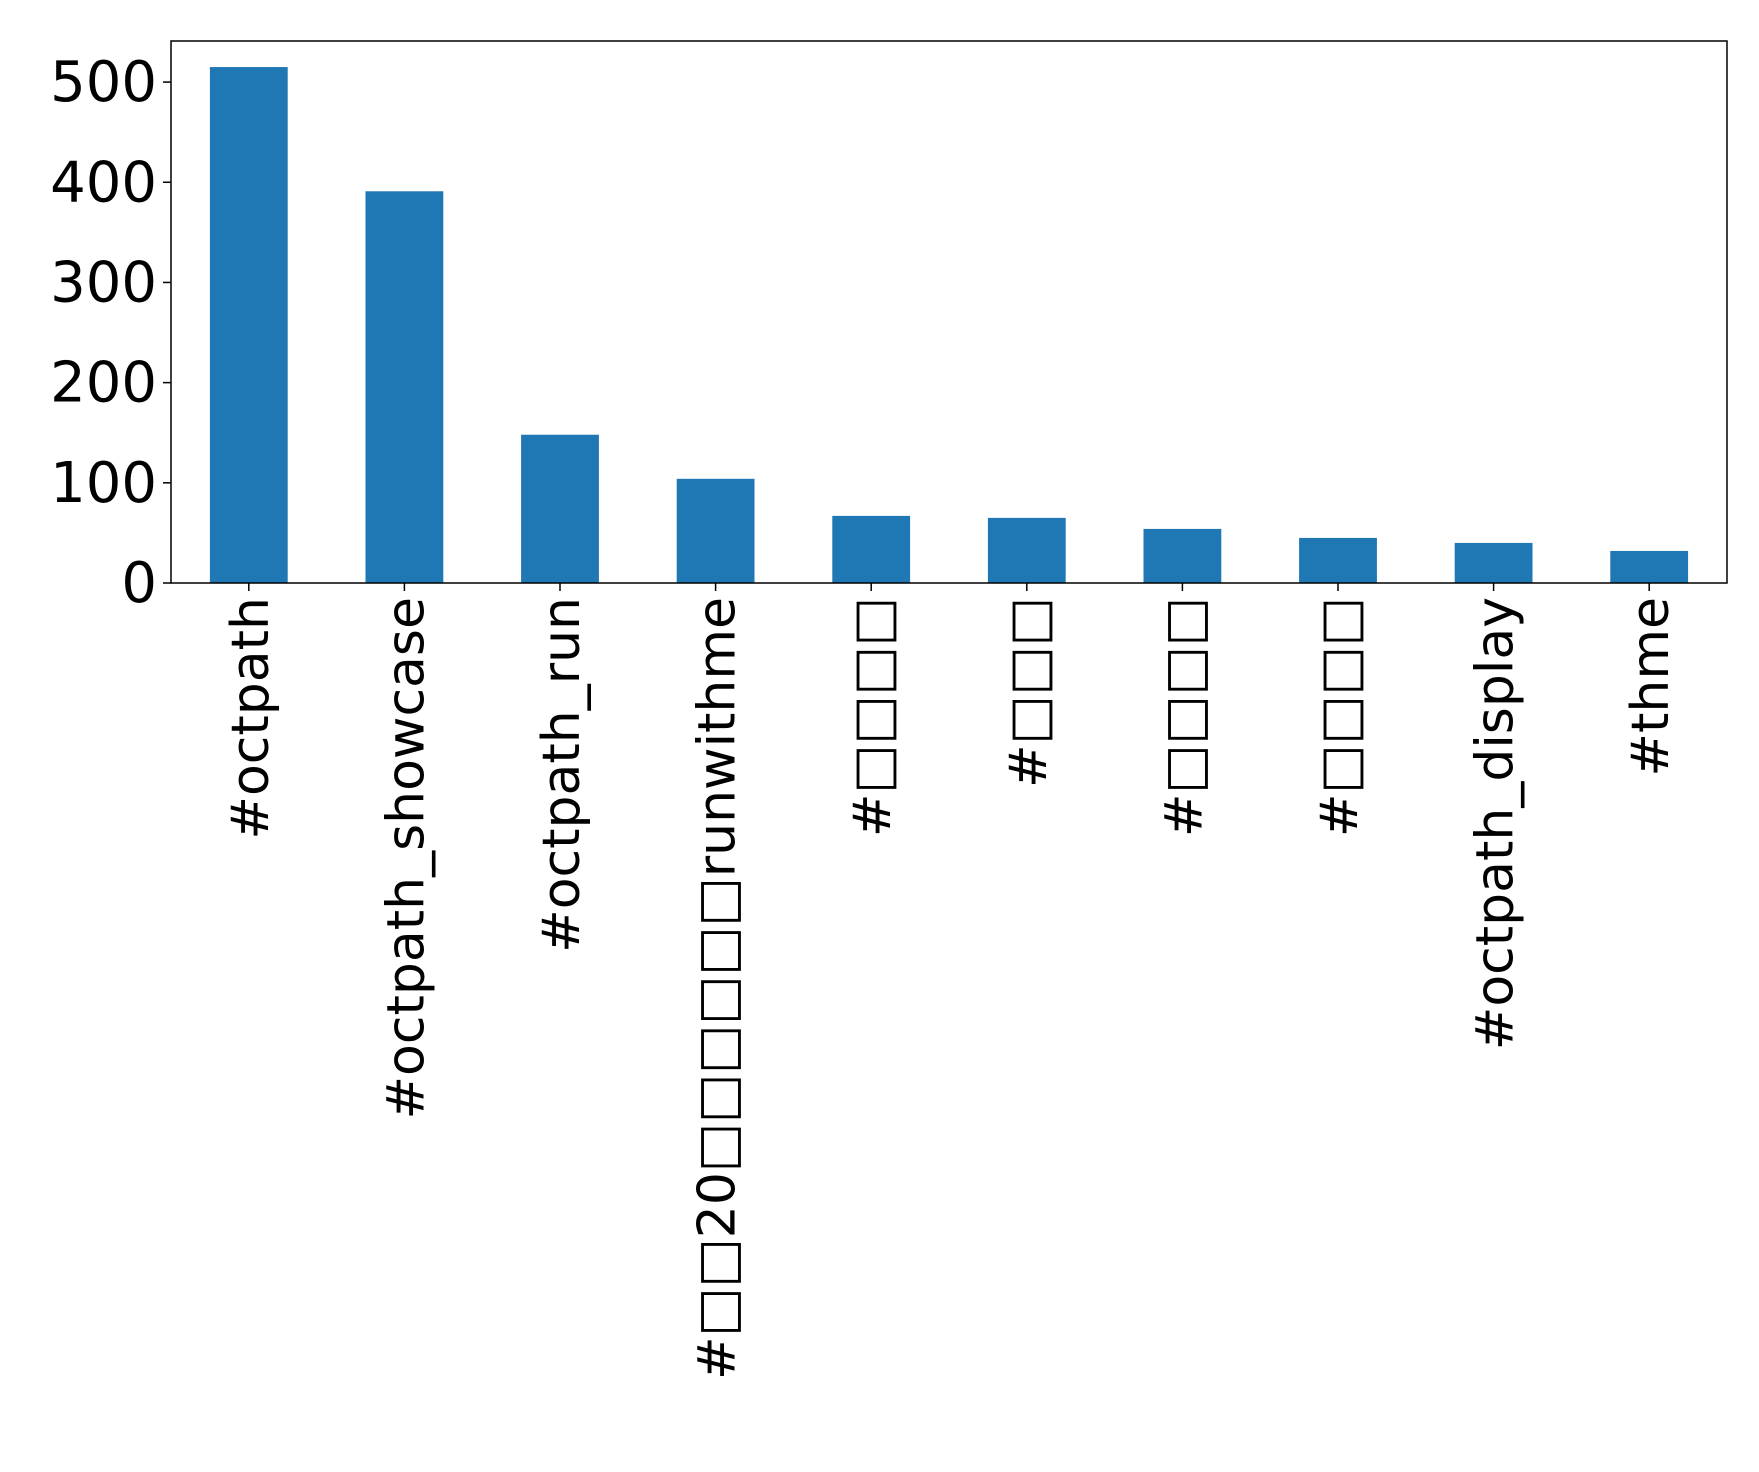 This screenshot has width=1759, height=1472. I want to click on x-tick-label: #octpath, so click(251, 718).